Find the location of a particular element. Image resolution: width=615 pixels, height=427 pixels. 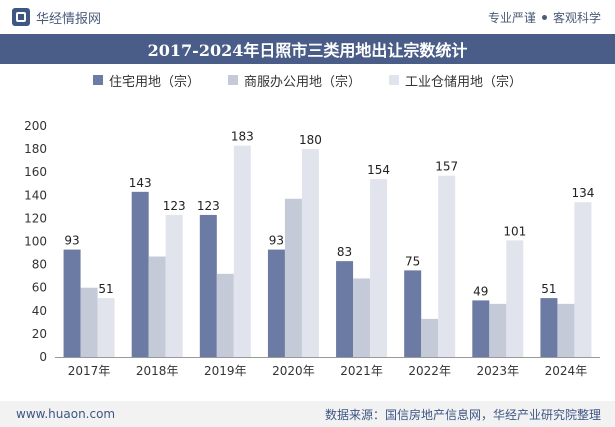

slogan-left: 专业严谨 is located at coordinates (511, 17).